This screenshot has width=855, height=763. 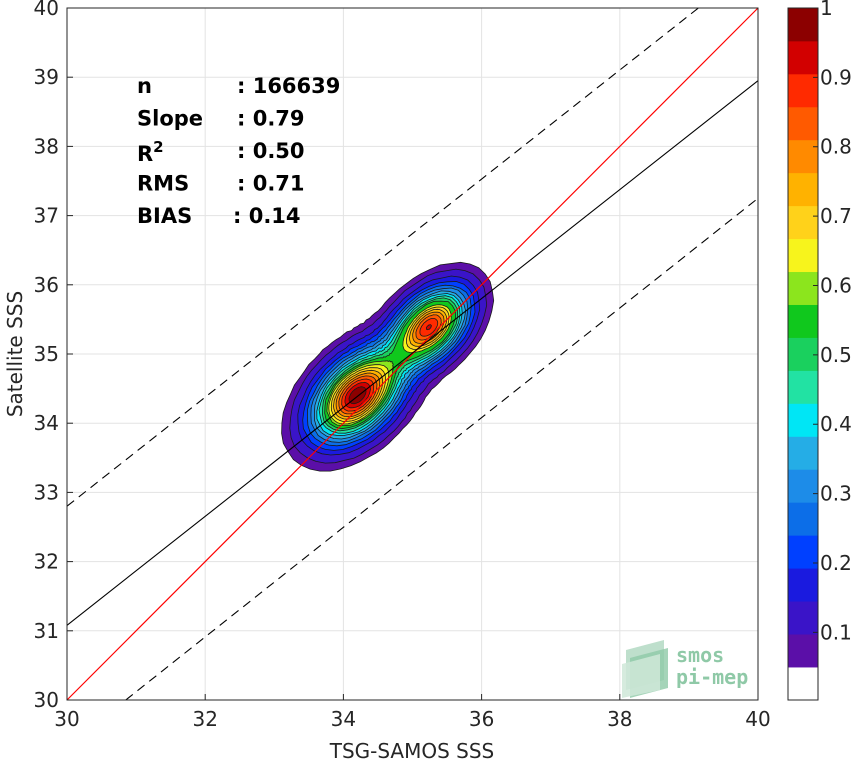 What do you see at coordinates (150, 152) in the screenshot?
I see `stat-label: R2` at bounding box center [150, 152].